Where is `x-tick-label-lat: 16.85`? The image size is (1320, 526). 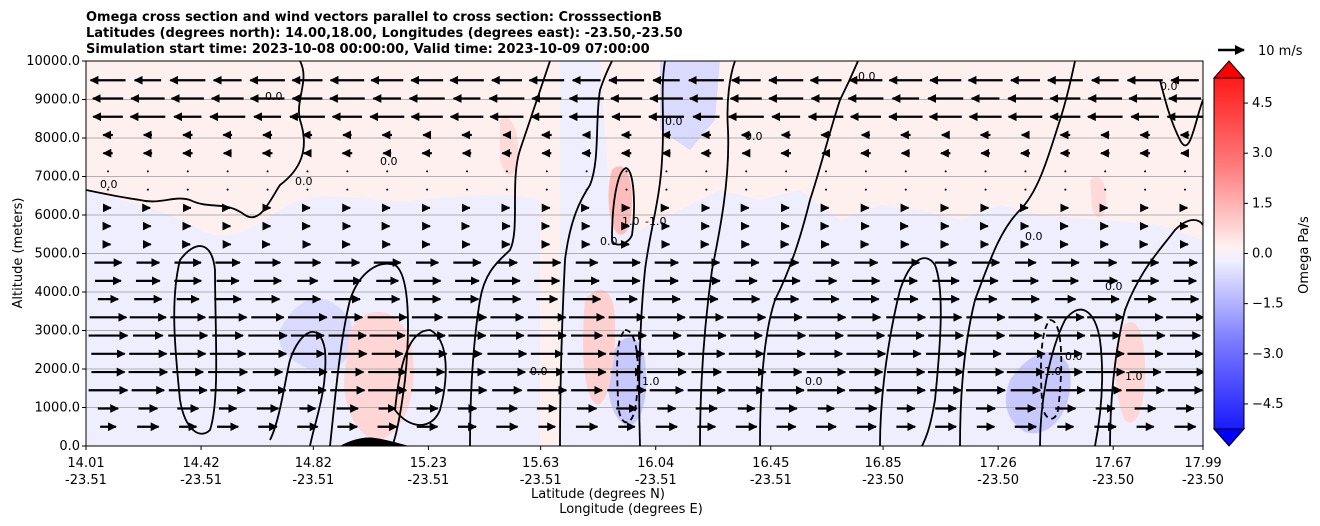 x-tick-label-lat: 16.85 is located at coordinates (882, 463).